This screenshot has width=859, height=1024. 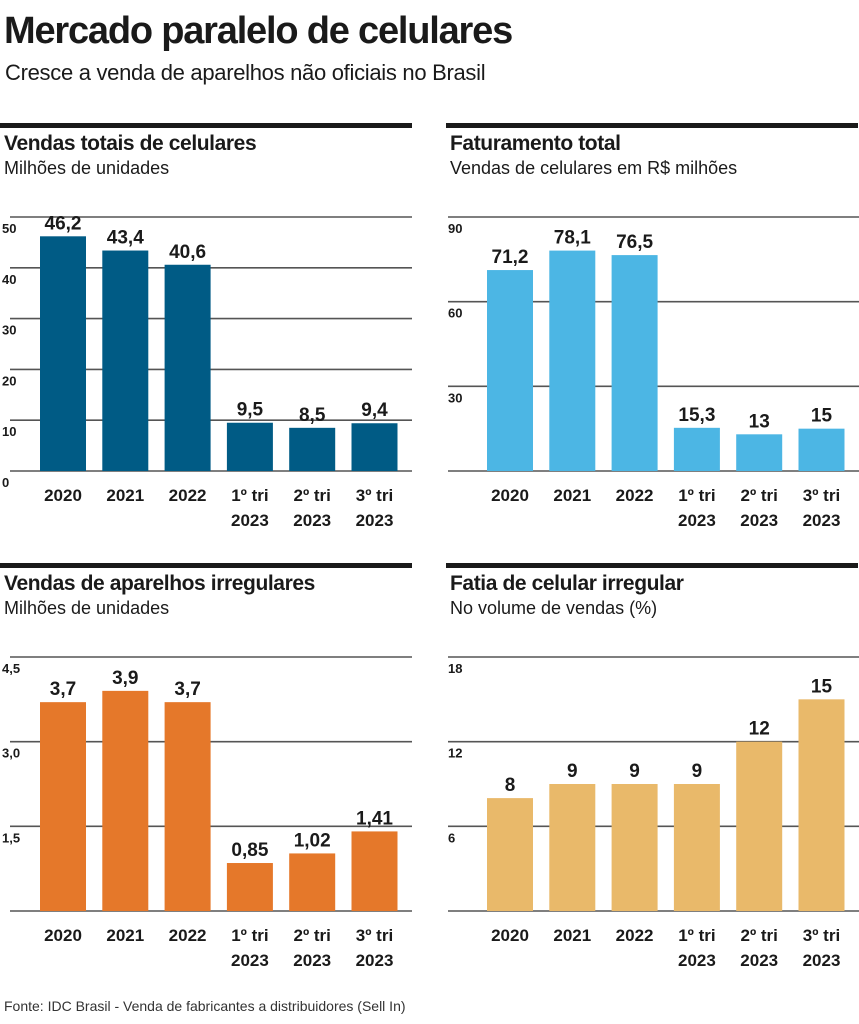 I want to click on y-tick-label: 3,0, so click(x=11, y=753).